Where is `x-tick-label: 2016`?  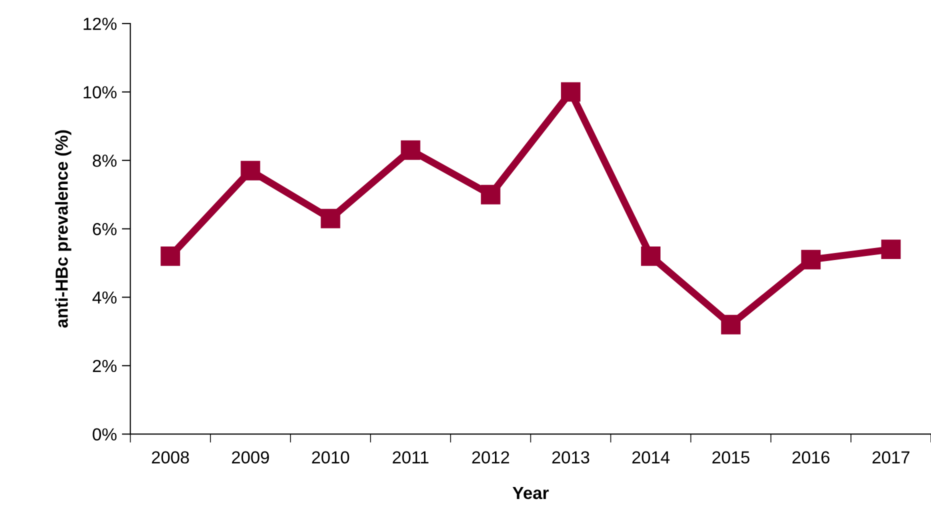
x-tick-label: 2016 is located at coordinates (811, 457).